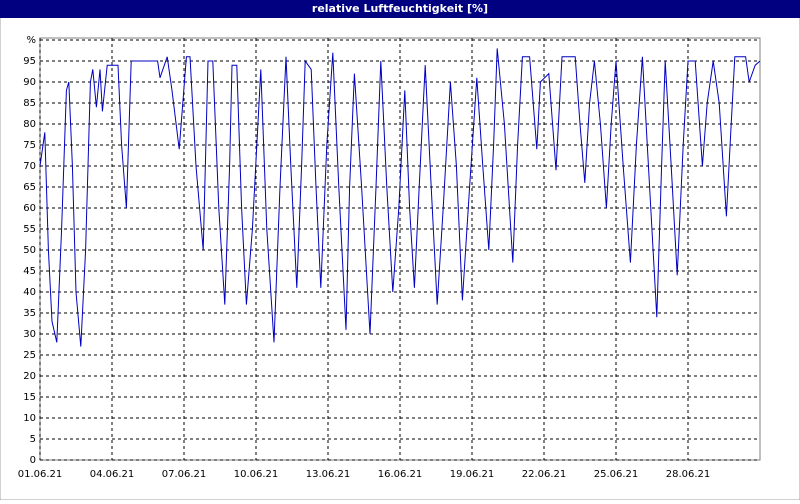  What do you see at coordinates (29, 61) in the screenshot?
I see `y-tick-label: 95` at bounding box center [29, 61].